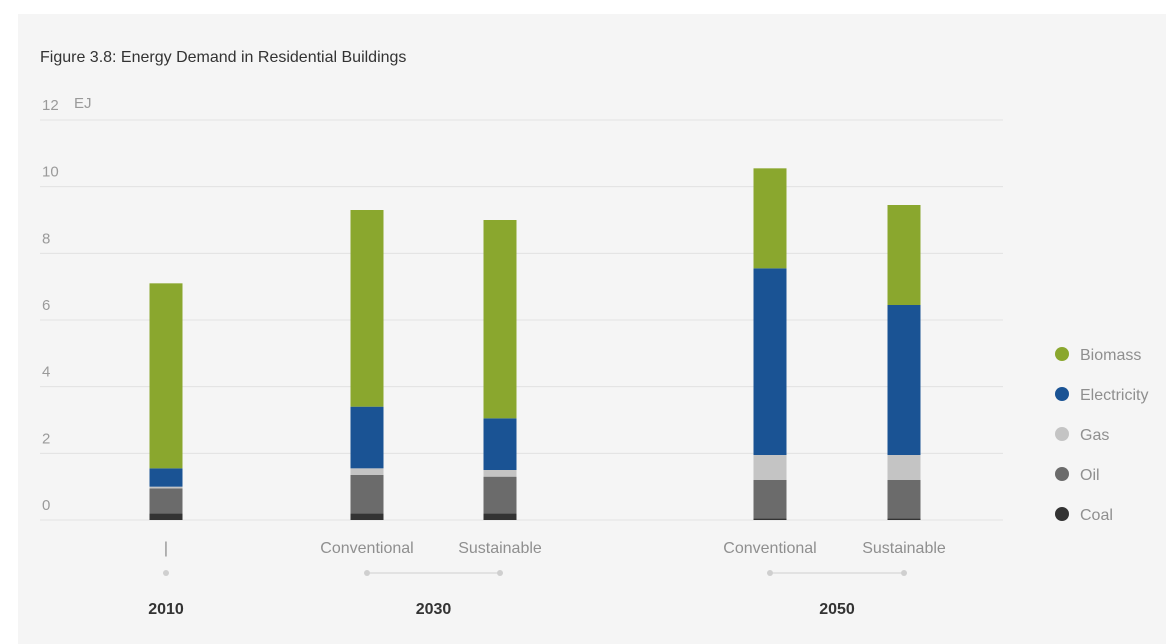 The image size is (1166, 644). Describe the element at coordinates (1114, 395) in the screenshot. I see `legend-label: Electricity` at that location.